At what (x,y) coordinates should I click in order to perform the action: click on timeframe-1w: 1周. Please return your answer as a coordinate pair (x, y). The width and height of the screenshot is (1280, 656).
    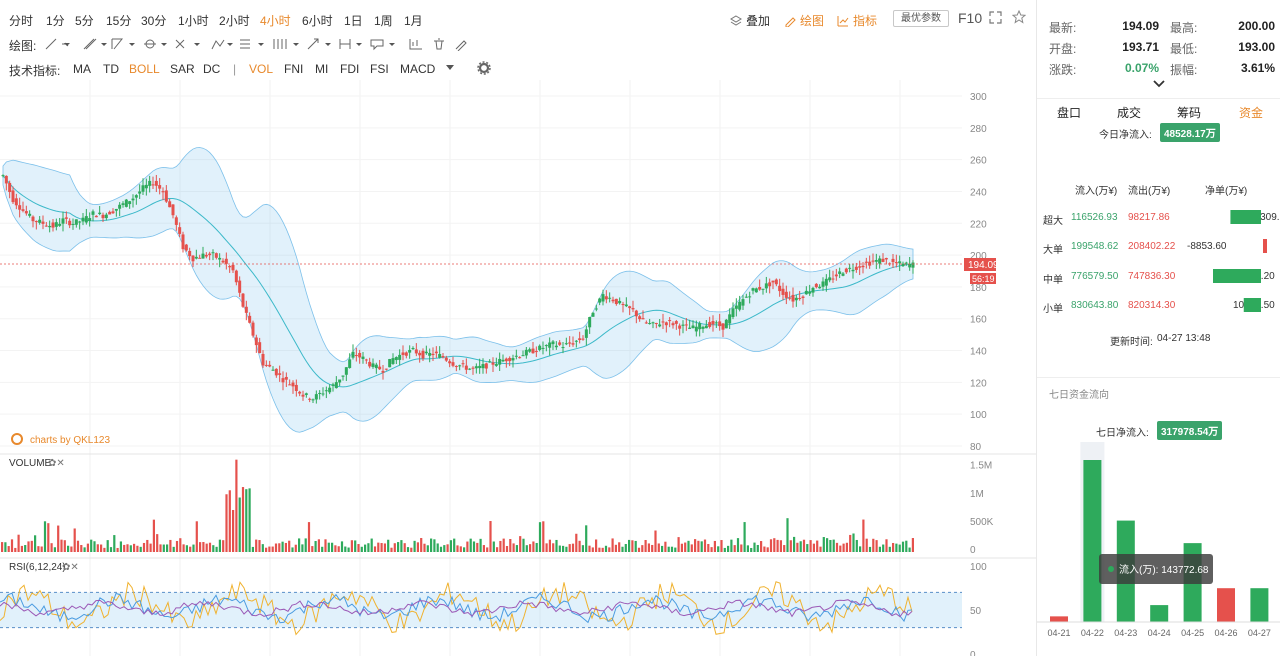
    Looking at the image, I should click on (383, 21).